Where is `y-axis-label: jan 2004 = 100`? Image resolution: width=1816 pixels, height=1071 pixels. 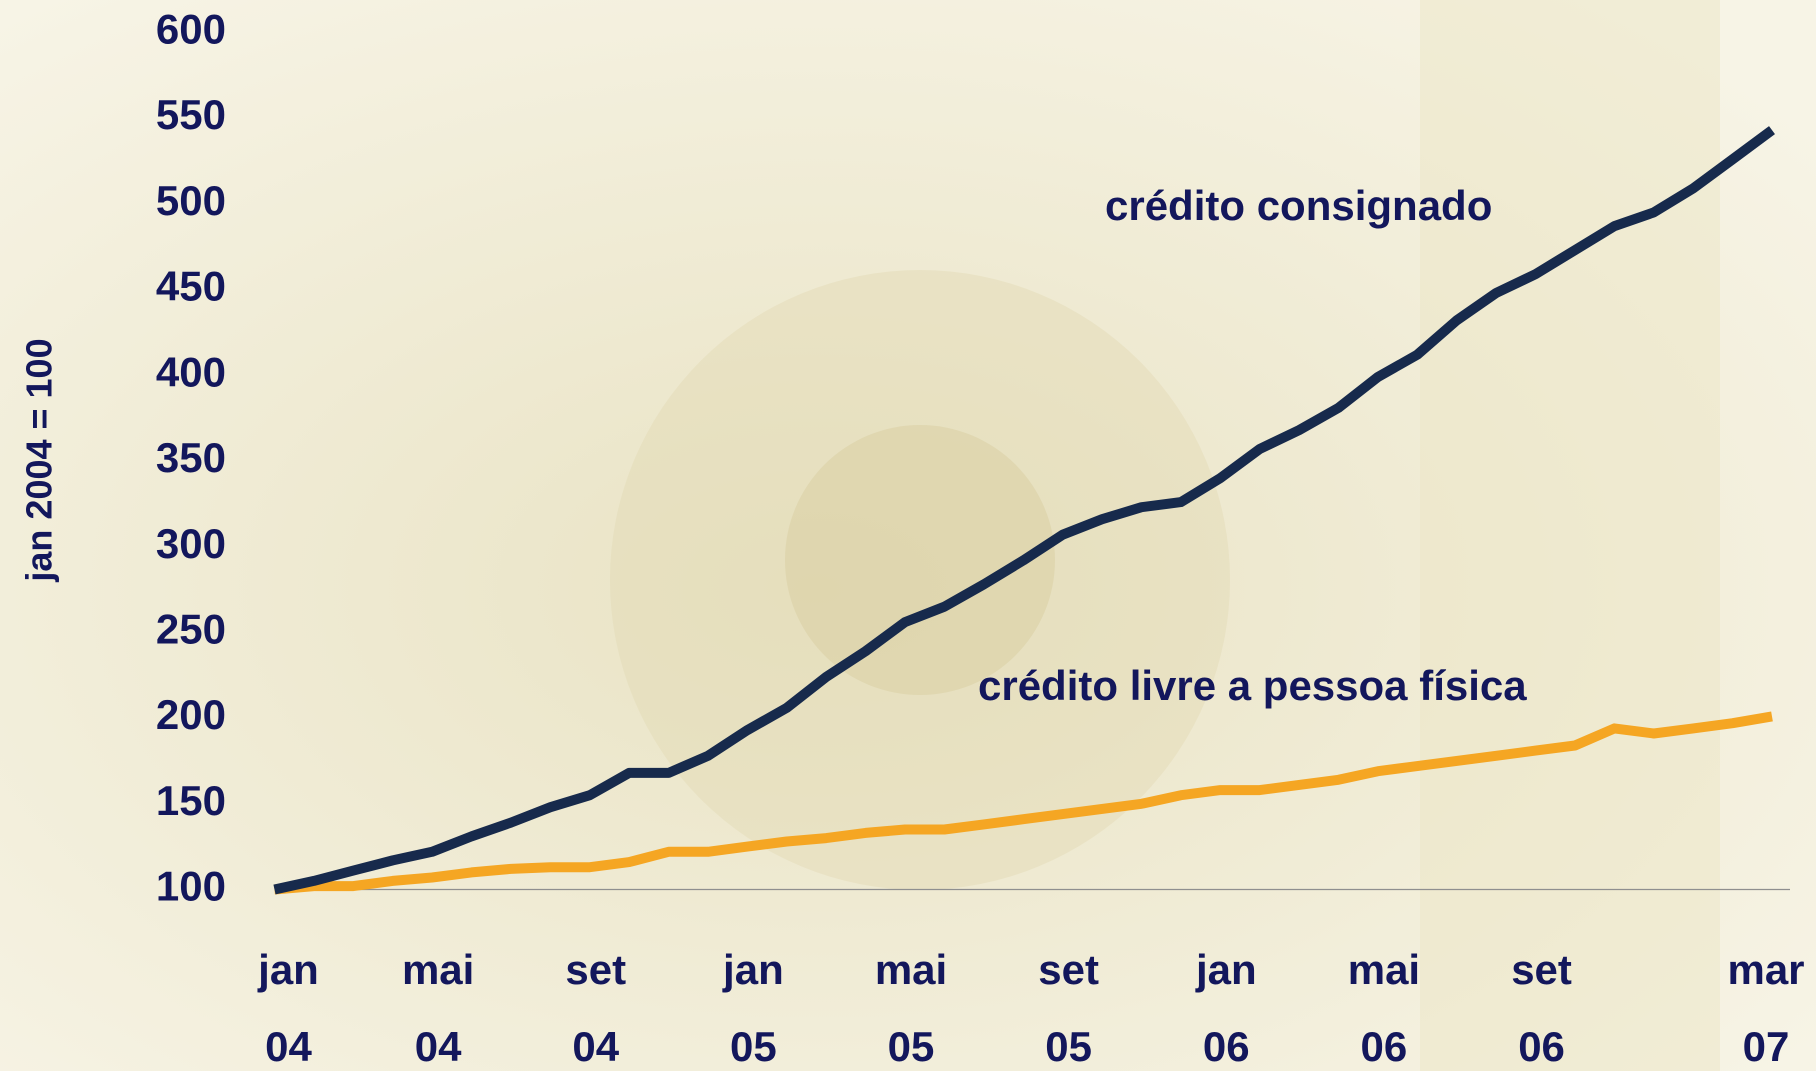
y-axis-label: jan 2004 = 100 is located at coordinates (39, 460).